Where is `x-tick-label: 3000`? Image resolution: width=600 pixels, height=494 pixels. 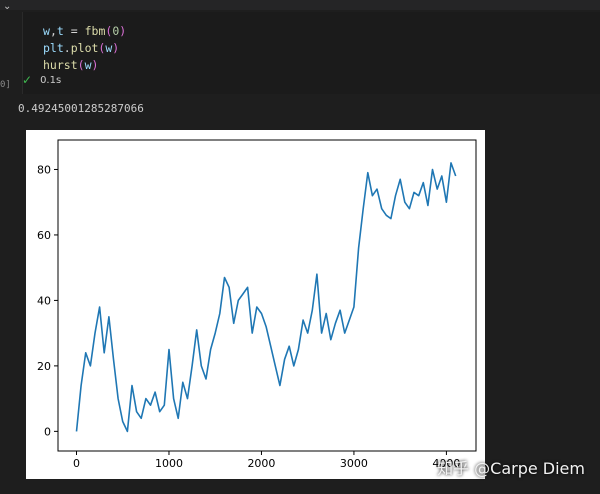 x-tick-label: 3000 is located at coordinates (354, 463).